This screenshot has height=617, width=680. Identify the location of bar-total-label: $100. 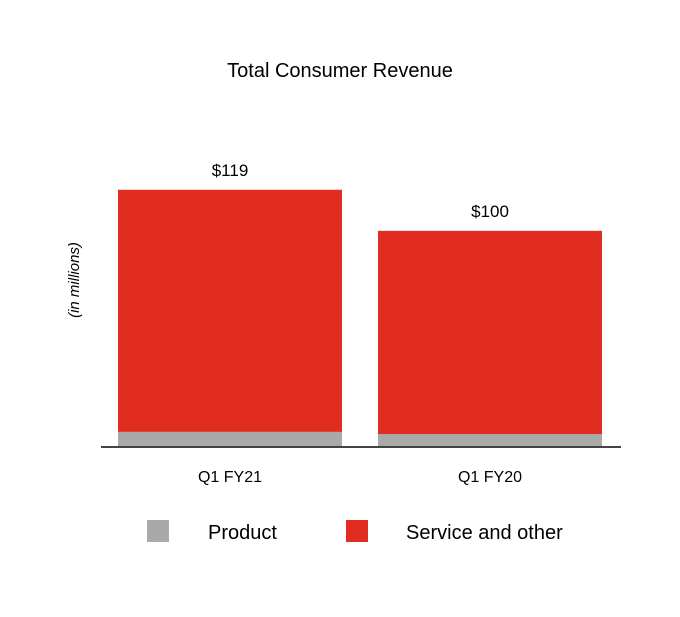
(490, 211).